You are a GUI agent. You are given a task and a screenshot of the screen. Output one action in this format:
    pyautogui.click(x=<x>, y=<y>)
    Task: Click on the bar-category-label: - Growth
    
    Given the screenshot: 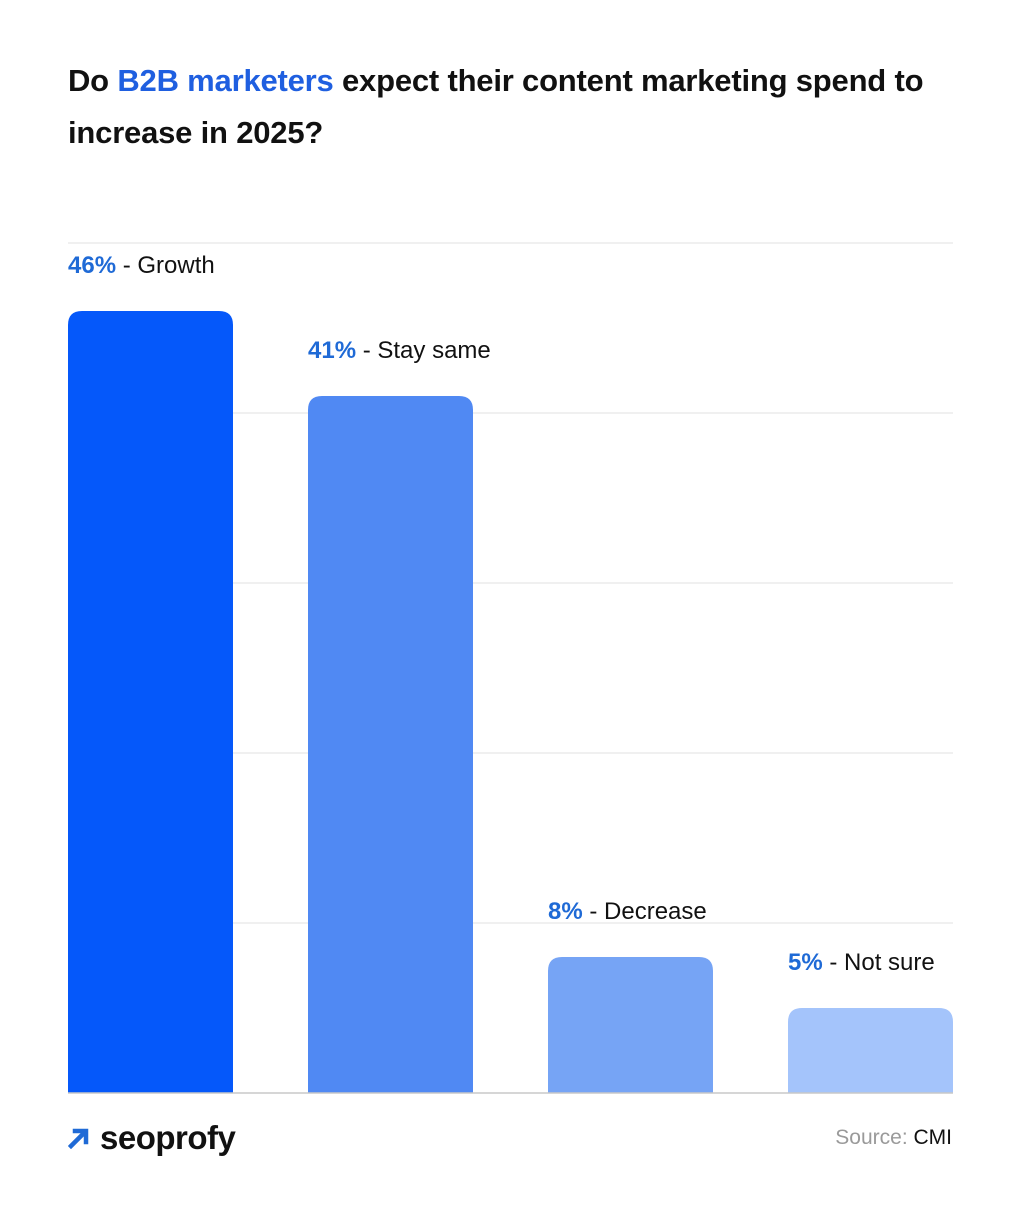 What is the action you would take?
    pyautogui.click(x=165, y=265)
    